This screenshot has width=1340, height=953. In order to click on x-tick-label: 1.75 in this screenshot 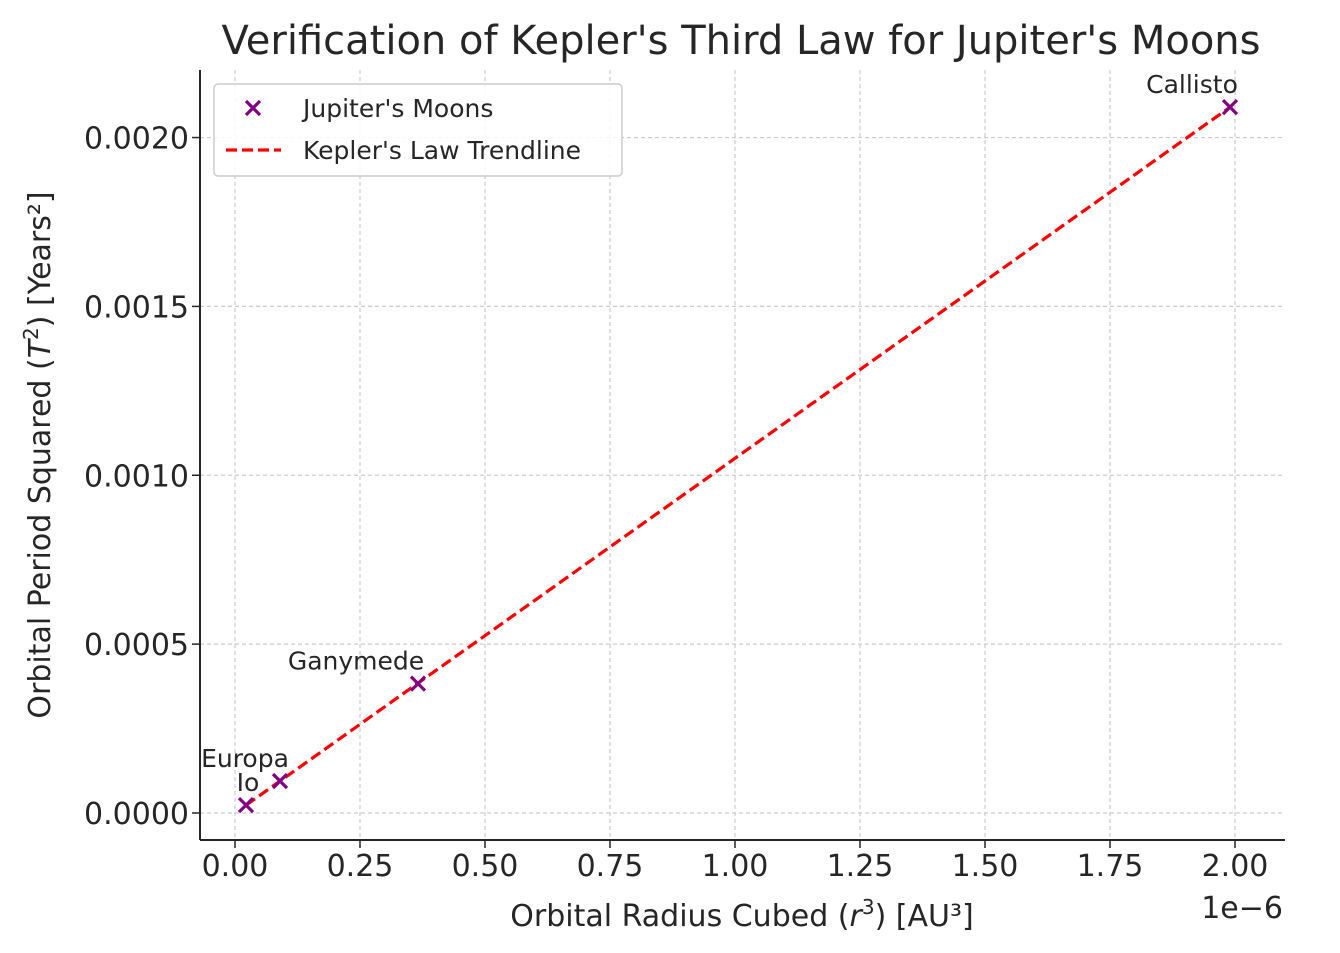, I will do `click(1110, 866)`.